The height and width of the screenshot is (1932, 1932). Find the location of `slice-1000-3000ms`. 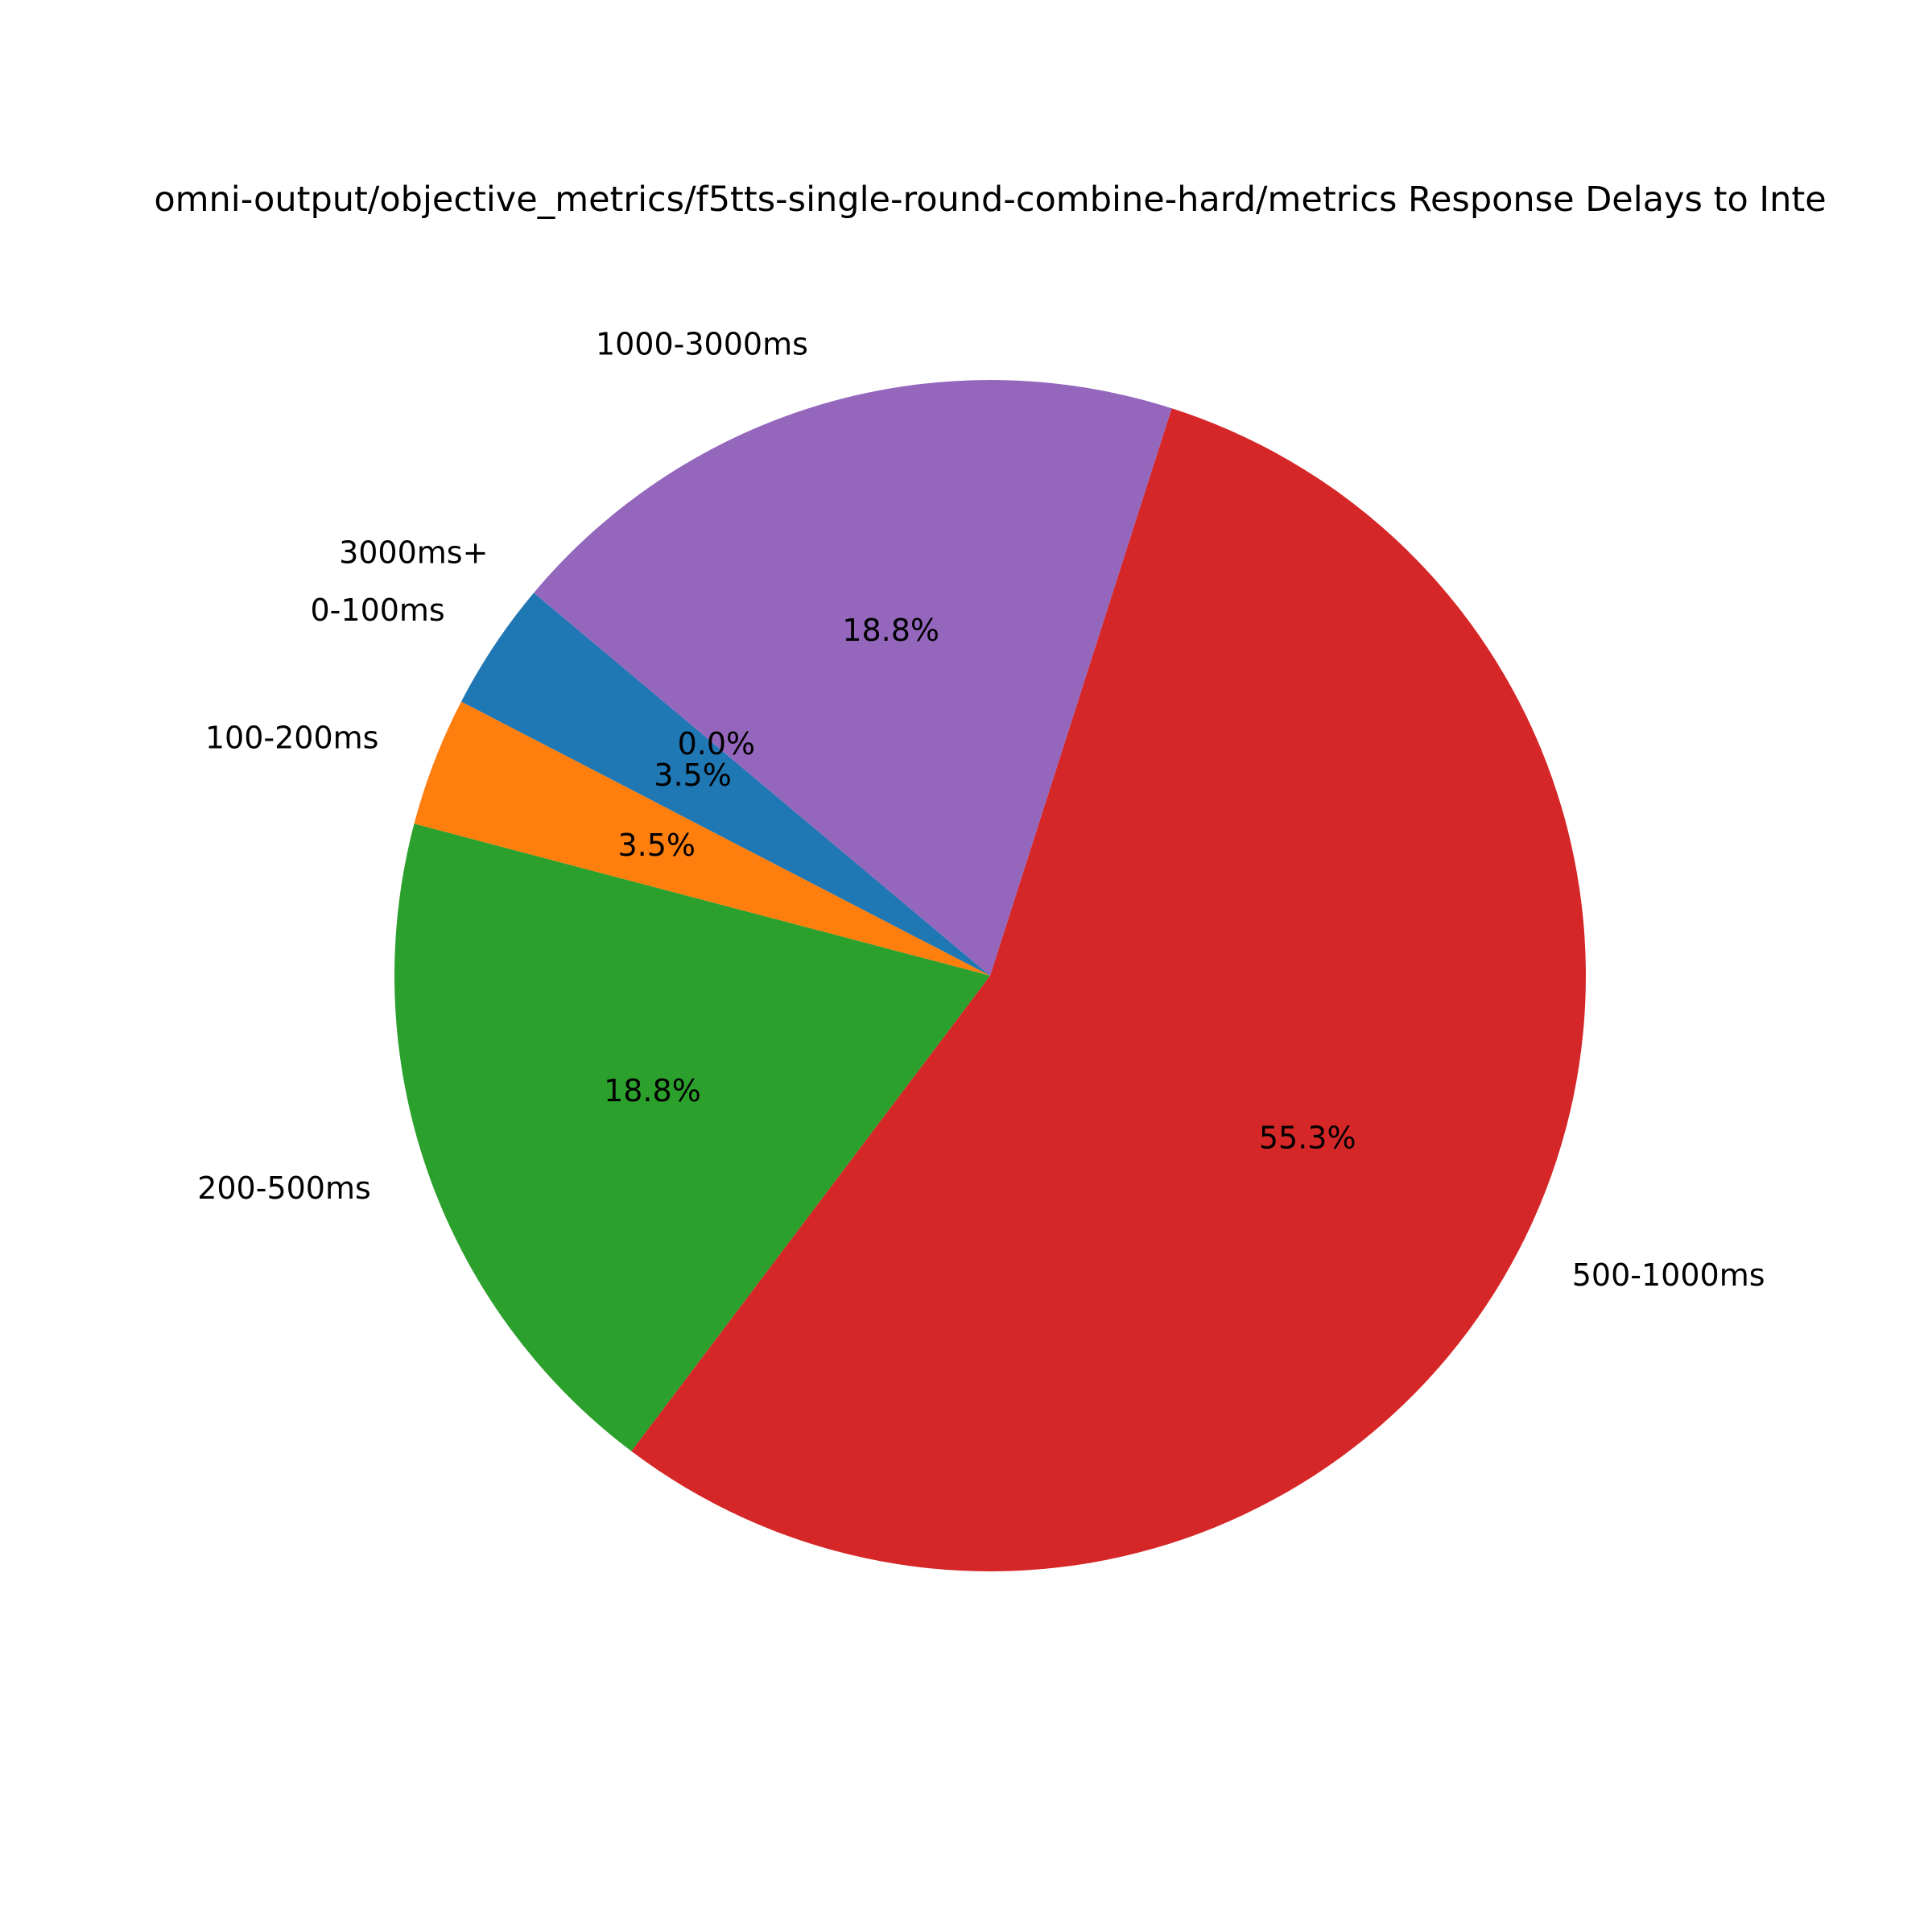

slice-1000-3000ms is located at coordinates (853, 678).